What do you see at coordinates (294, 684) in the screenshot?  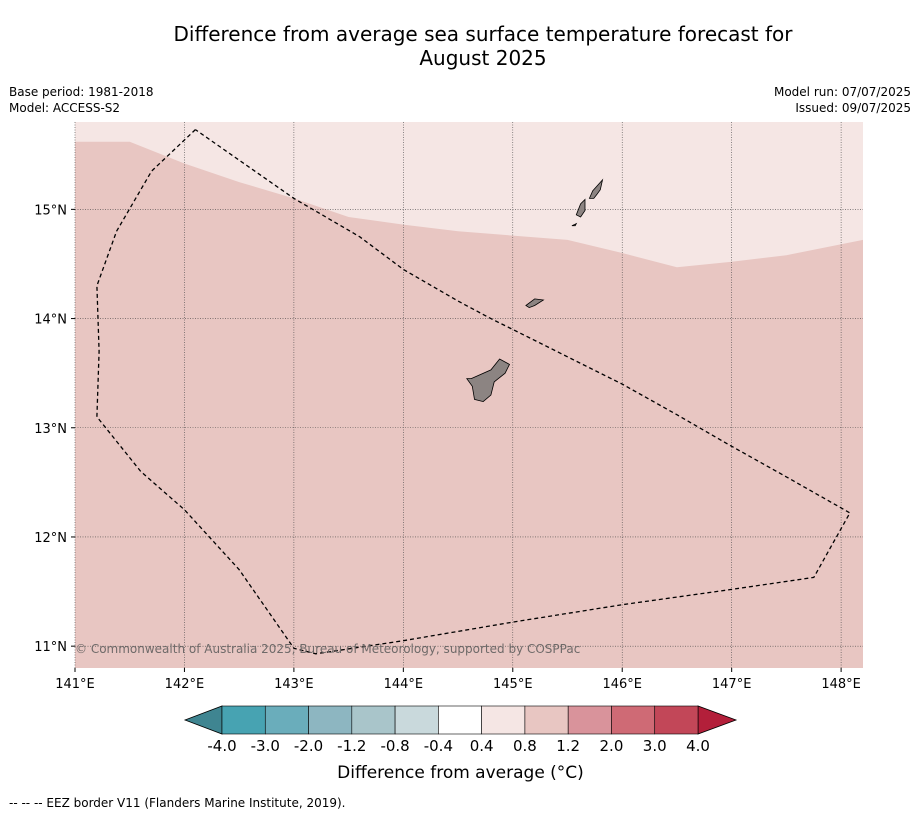 I see `lon-tick-label-2: 143°E` at bounding box center [294, 684].